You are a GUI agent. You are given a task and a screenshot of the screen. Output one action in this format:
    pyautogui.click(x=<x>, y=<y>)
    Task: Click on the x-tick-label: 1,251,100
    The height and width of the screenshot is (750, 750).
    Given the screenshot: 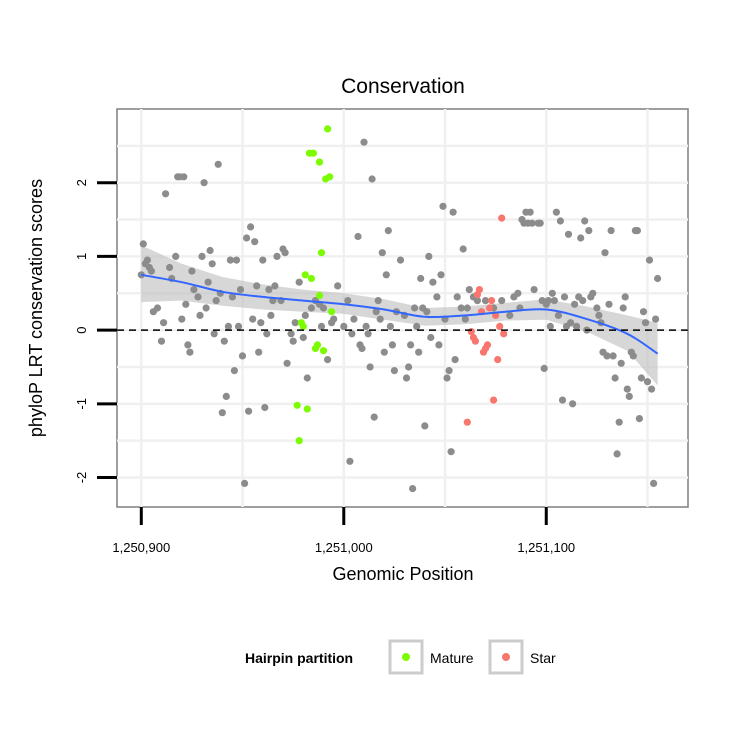 What is the action you would take?
    pyautogui.click(x=546, y=547)
    